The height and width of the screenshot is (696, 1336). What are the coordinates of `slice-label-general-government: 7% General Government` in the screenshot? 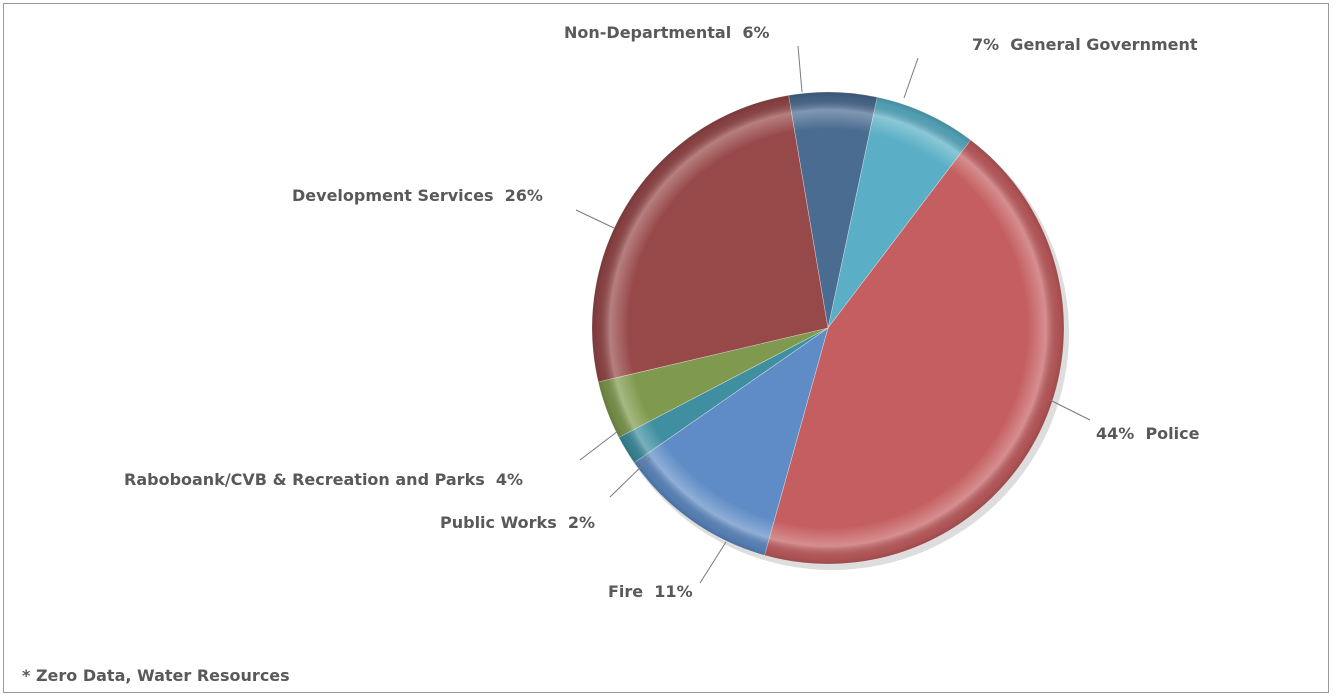 It's located at (1085, 44).